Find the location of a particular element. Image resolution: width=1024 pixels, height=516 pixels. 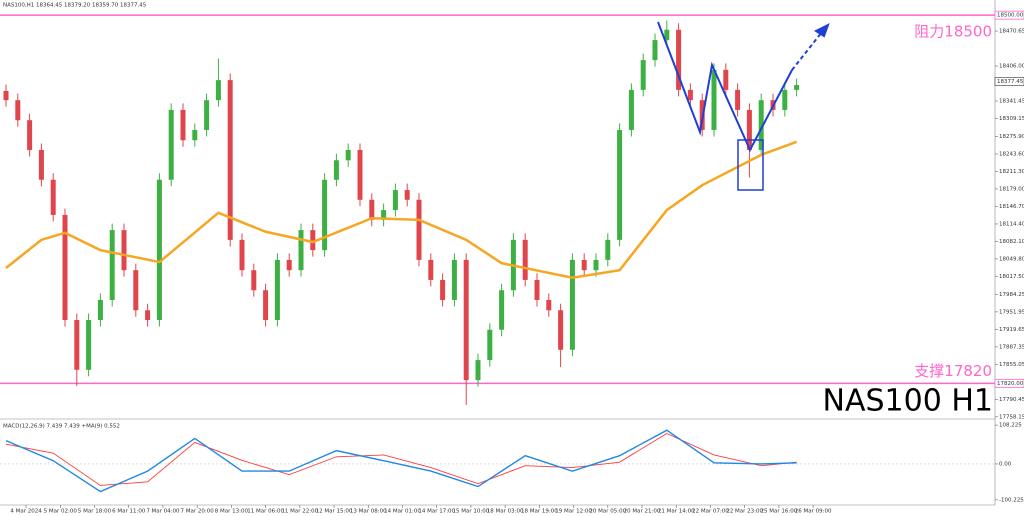

x-tick-label: 12 Mar 15:00 is located at coordinates (334, 512).